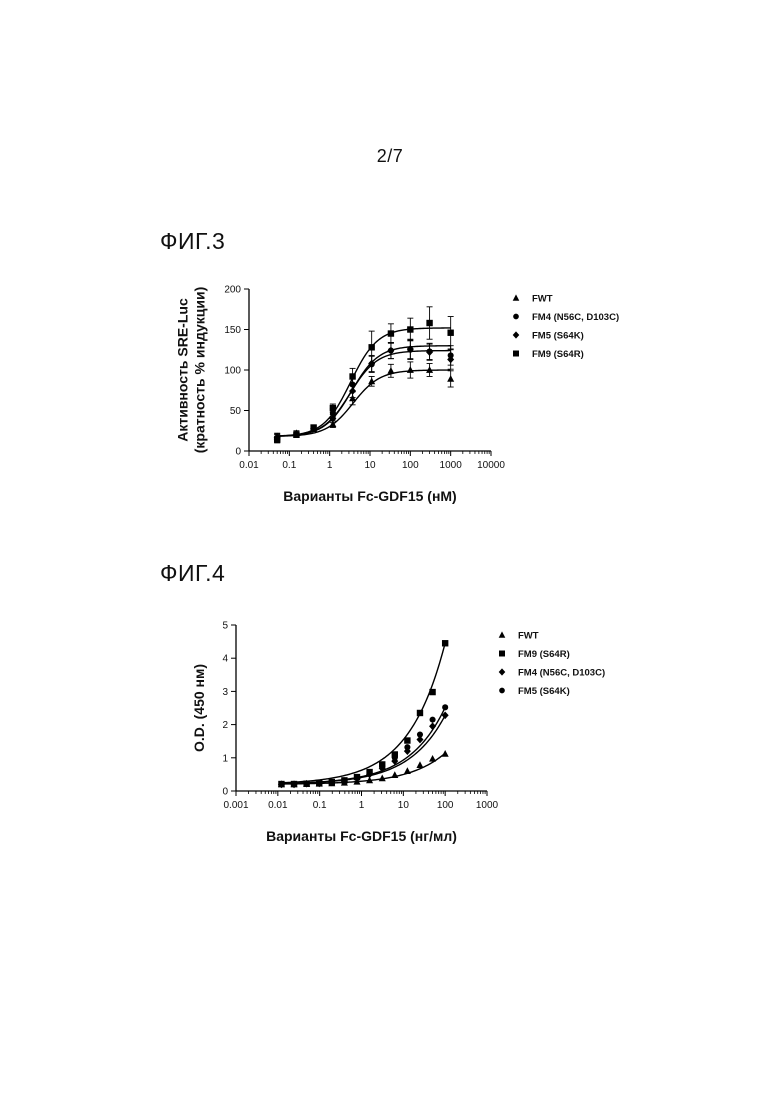 The height and width of the screenshot is (1103, 780). Describe the element at coordinates (225, 725) in the screenshot. I see `y-tick-label: 2` at that location.